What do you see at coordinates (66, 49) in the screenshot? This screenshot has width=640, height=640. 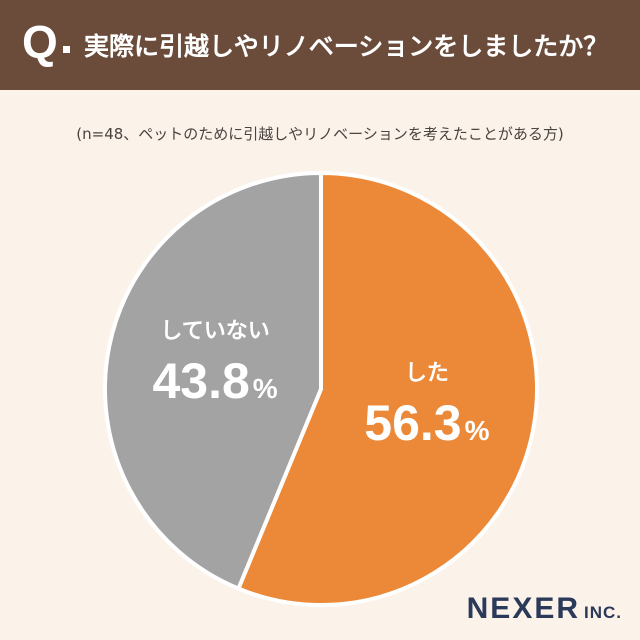 I see `q-dot` at bounding box center [66, 49].